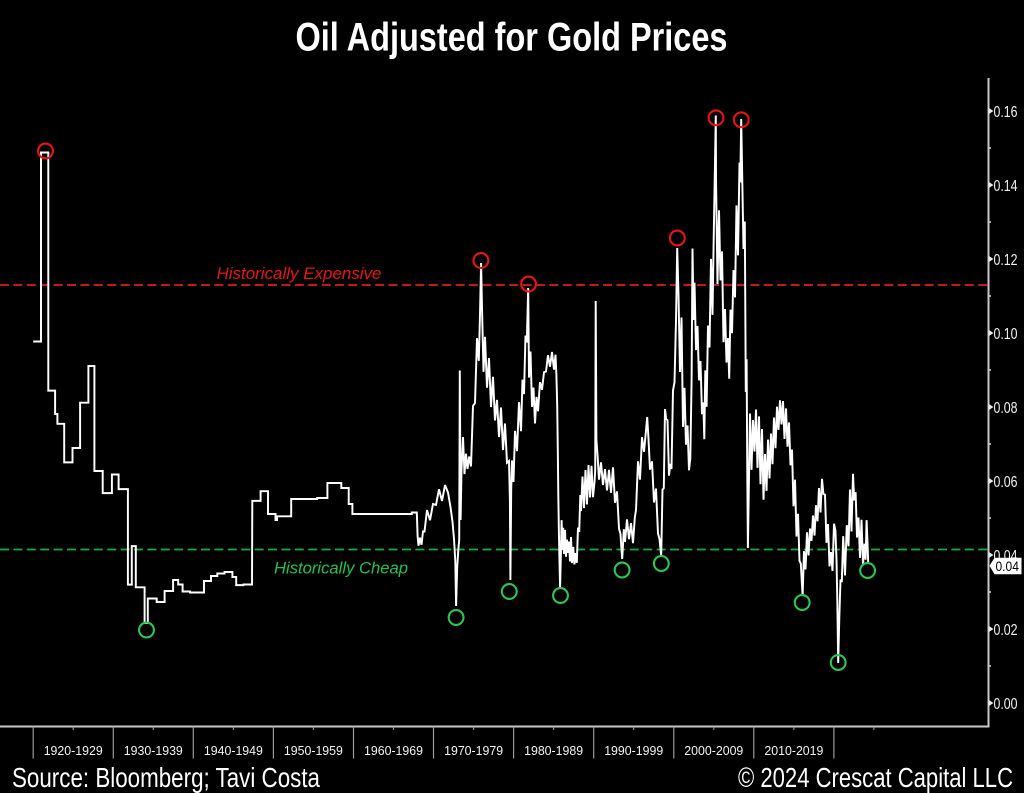 This screenshot has width=1024, height=793. Describe the element at coordinates (793, 750) in the screenshot. I see `svg-text: 2010-2019` at that location.